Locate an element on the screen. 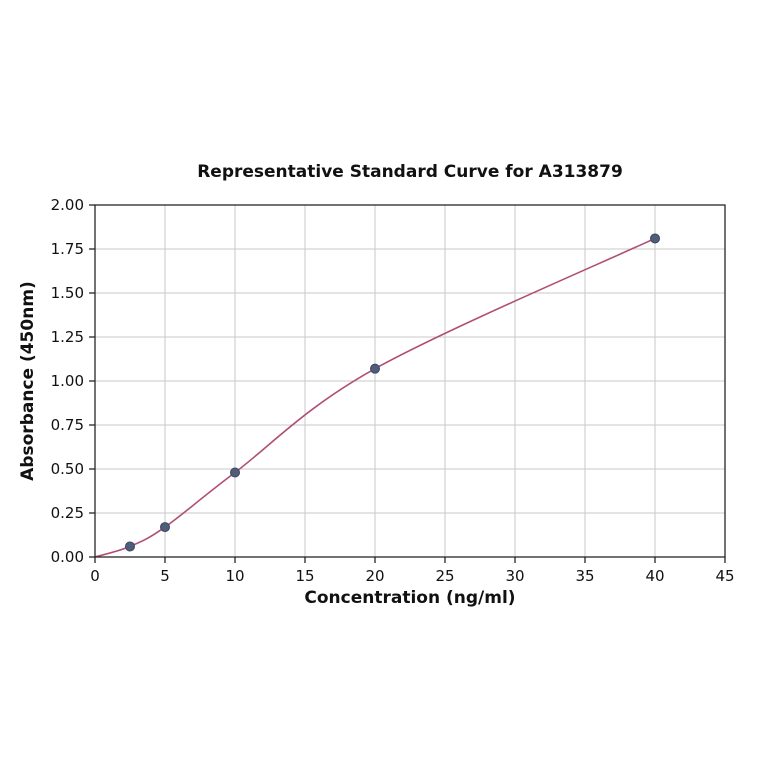 This screenshot has height=764, width=764. y-tick-label: 0.50 is located at coordinates (67, 469).